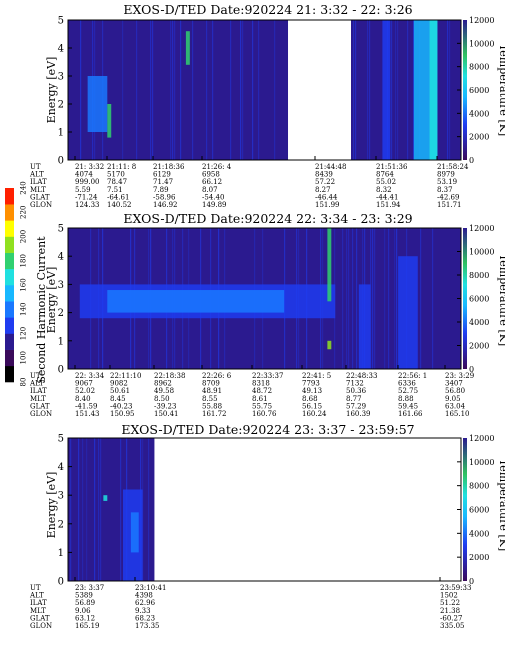 The height and width of the screenshot is (649, 505). Describe the element at coordinates (449, 205) in the screenshot. I see `ephemeris-value: 151.71` at that location.